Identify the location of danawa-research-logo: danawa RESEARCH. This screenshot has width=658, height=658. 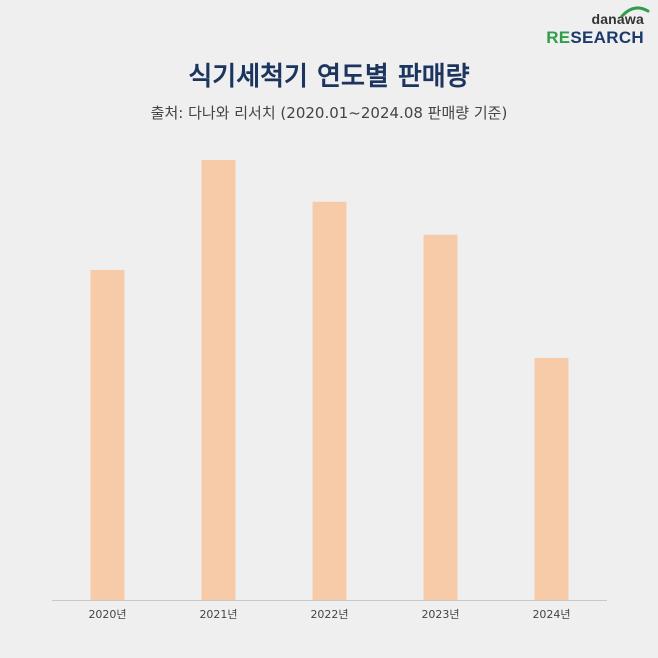
(598, 26).